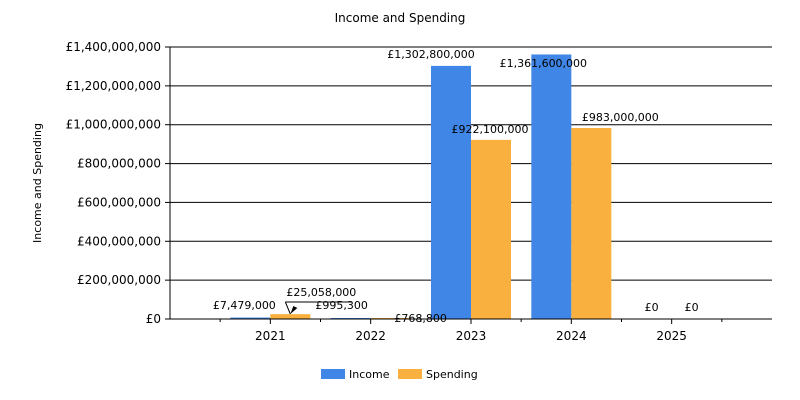 This screenshot has width=800, height=400. I want to click on y-tick-label: £1,000,000,000, so click(113, 125).